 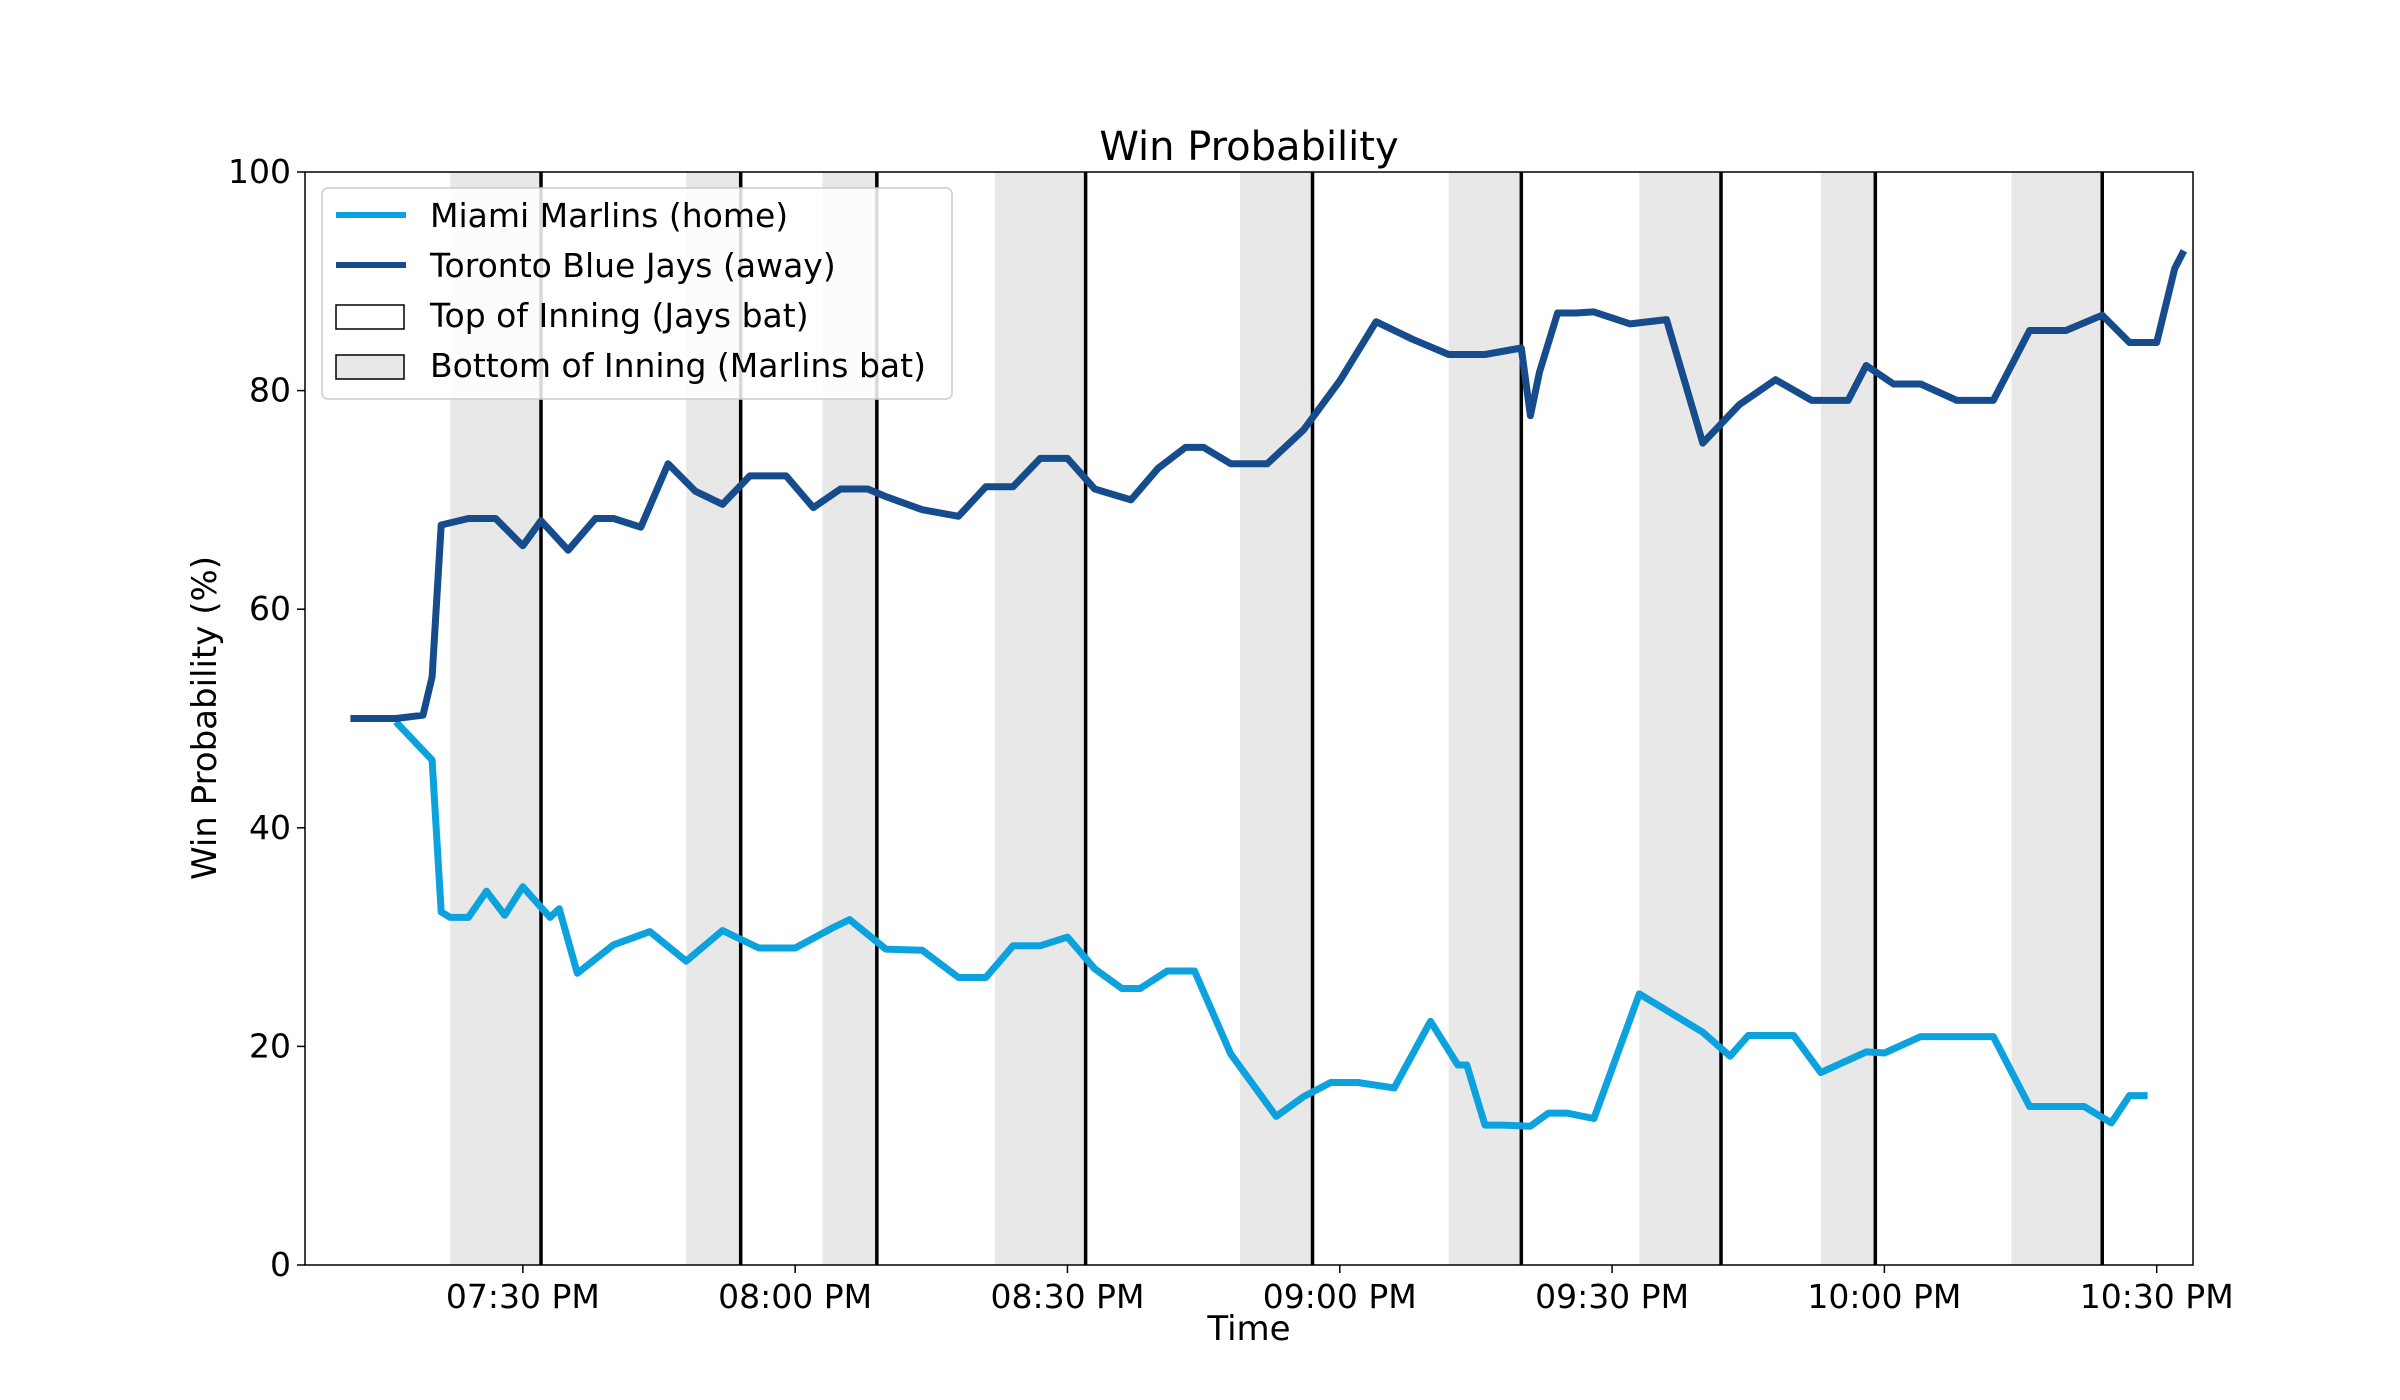 I want to click on y-axis-ticks: 0 20 40 60 80 100, so click(x=266, y=718).